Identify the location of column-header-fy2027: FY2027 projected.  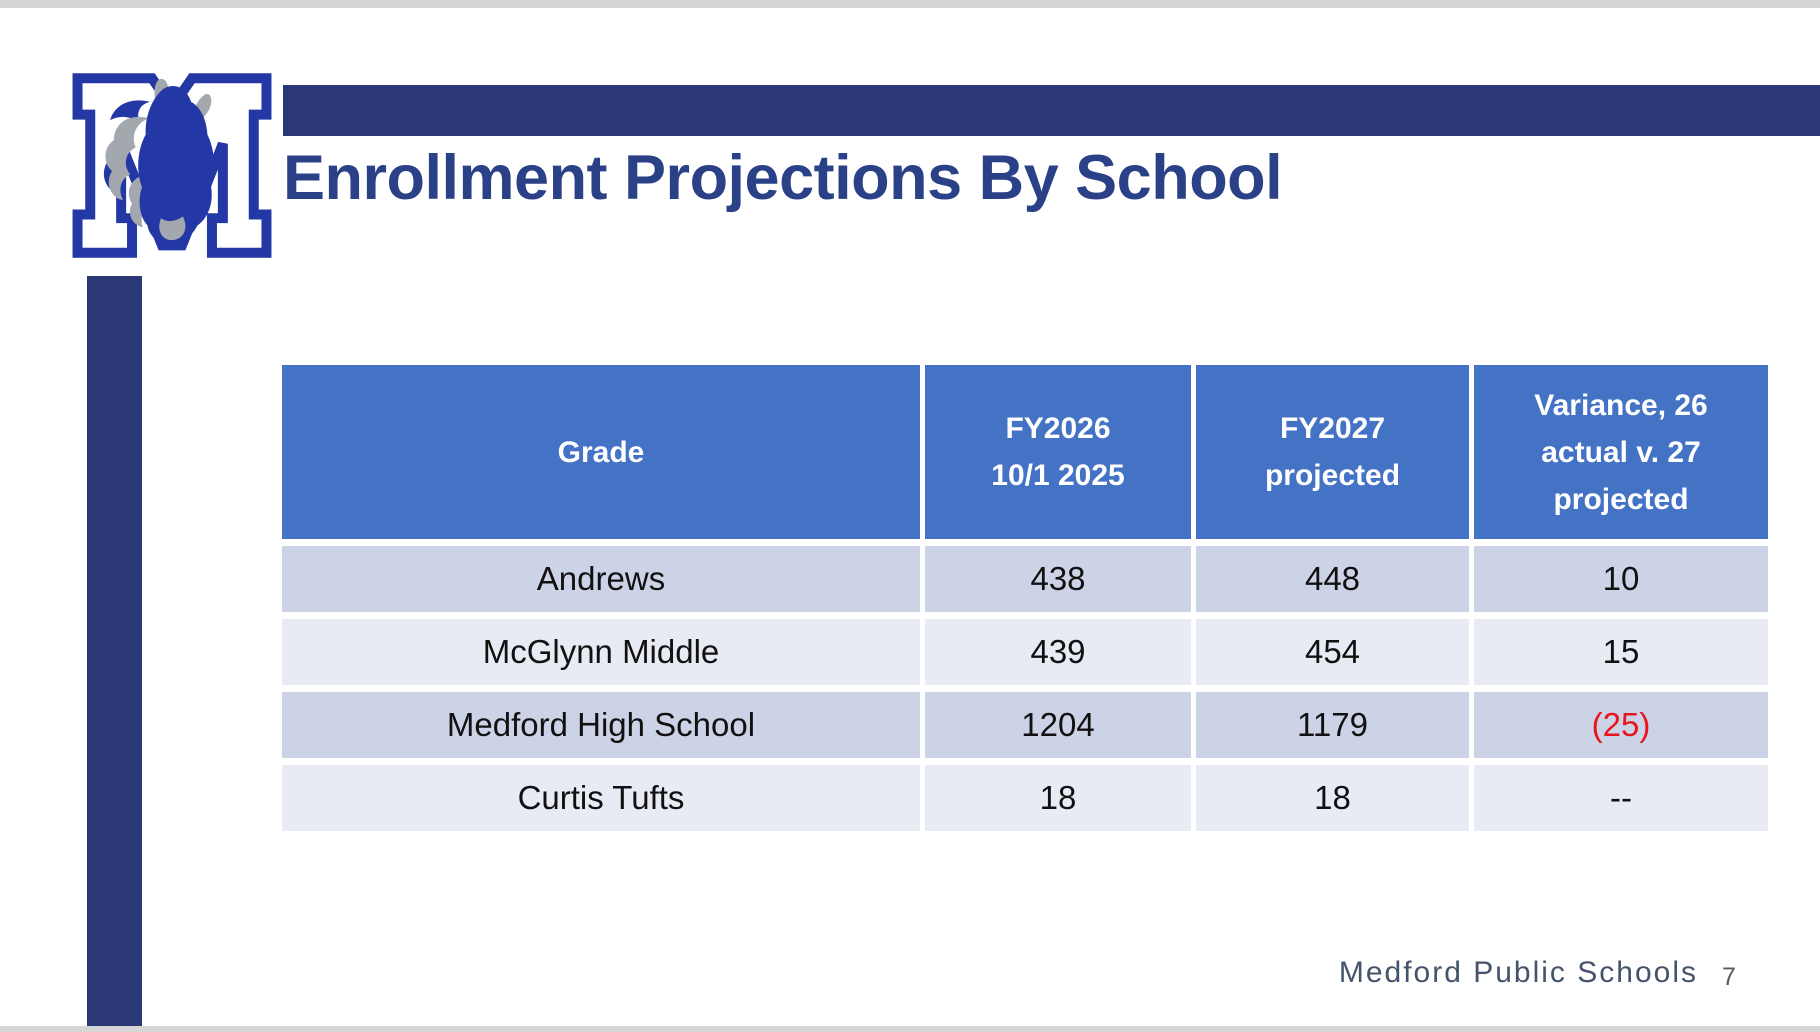
(1332, 452).